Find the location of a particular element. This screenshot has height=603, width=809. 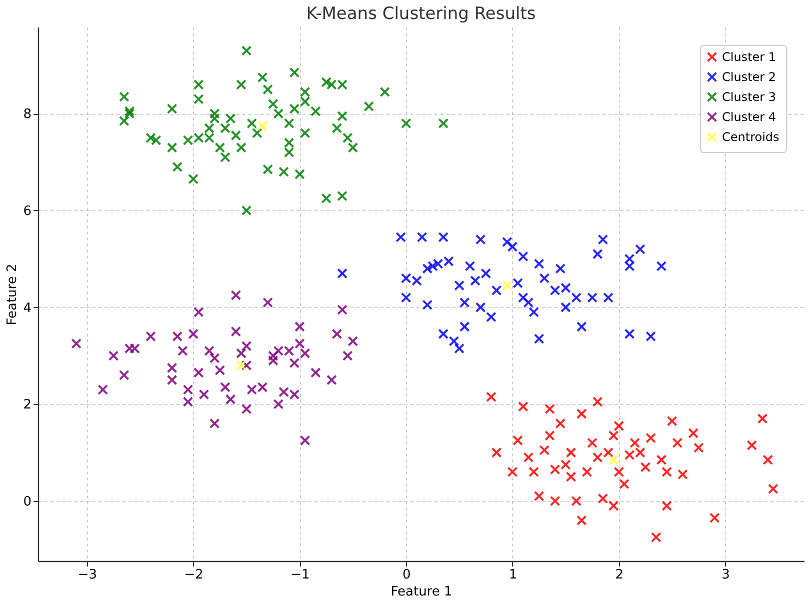

legend-label: Cluster 4 is located at coordinates (749, 117).